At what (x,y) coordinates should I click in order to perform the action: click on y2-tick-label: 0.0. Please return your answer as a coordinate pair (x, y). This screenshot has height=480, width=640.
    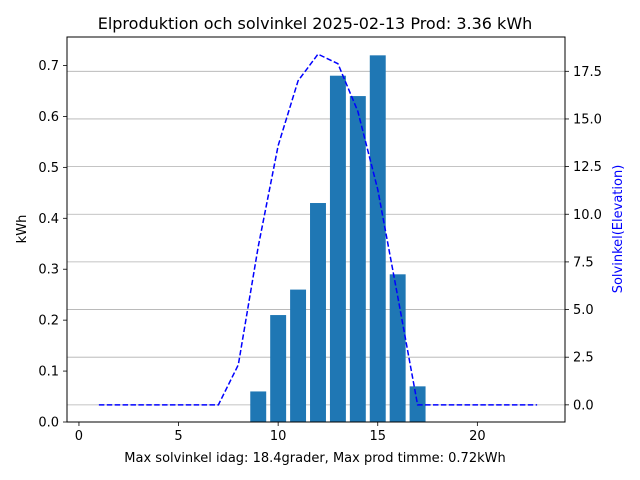
    Looking at the image, I should click on (583, 405).